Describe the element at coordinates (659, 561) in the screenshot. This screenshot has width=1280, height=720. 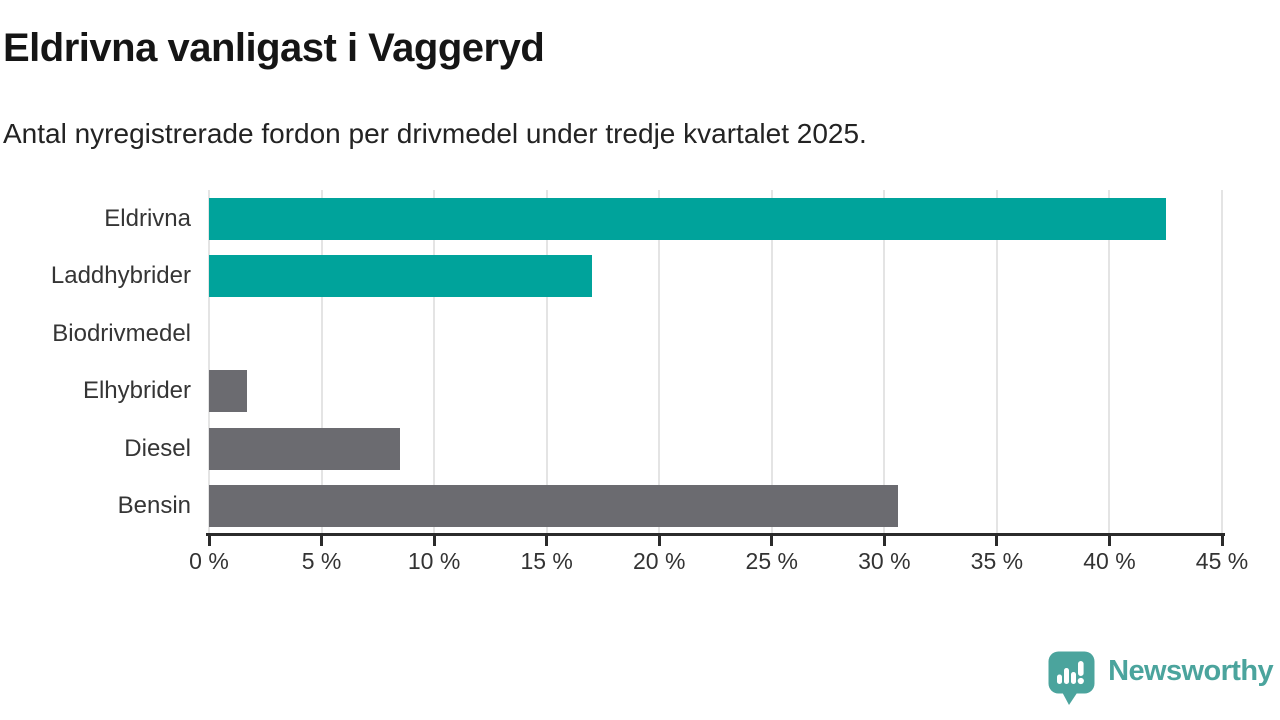
I see `x-axis-tick-label: 20 %` at that location.